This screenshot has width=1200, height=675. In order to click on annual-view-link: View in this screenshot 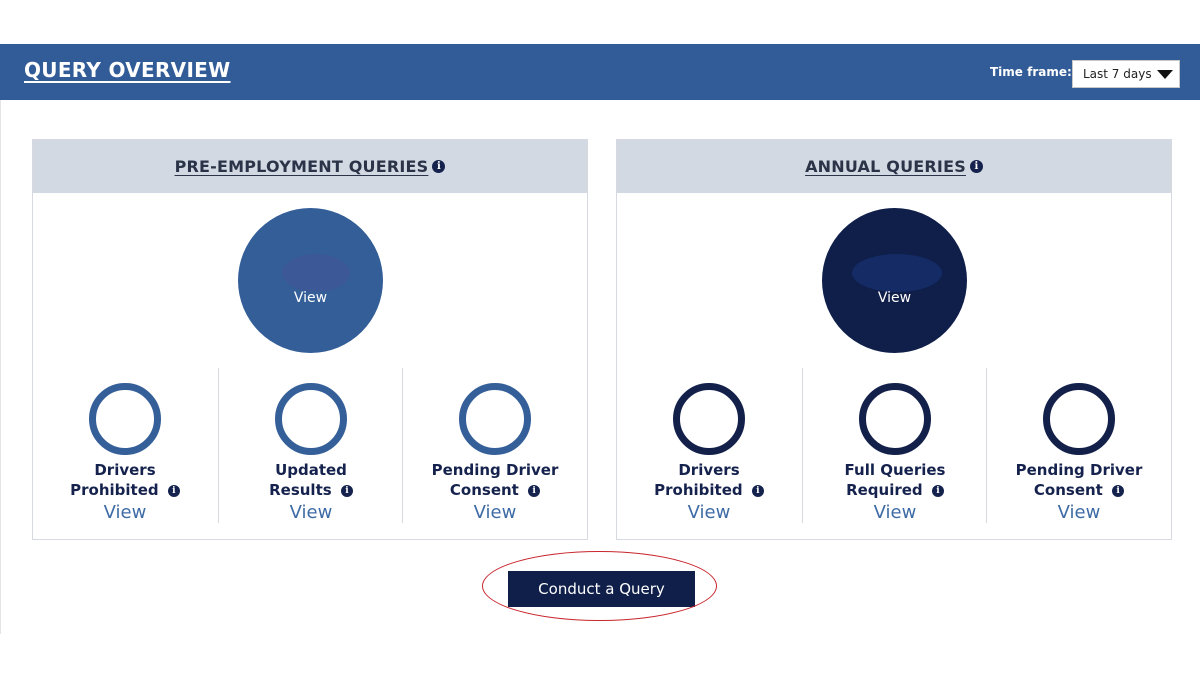, I will do `click(894, 298)`.